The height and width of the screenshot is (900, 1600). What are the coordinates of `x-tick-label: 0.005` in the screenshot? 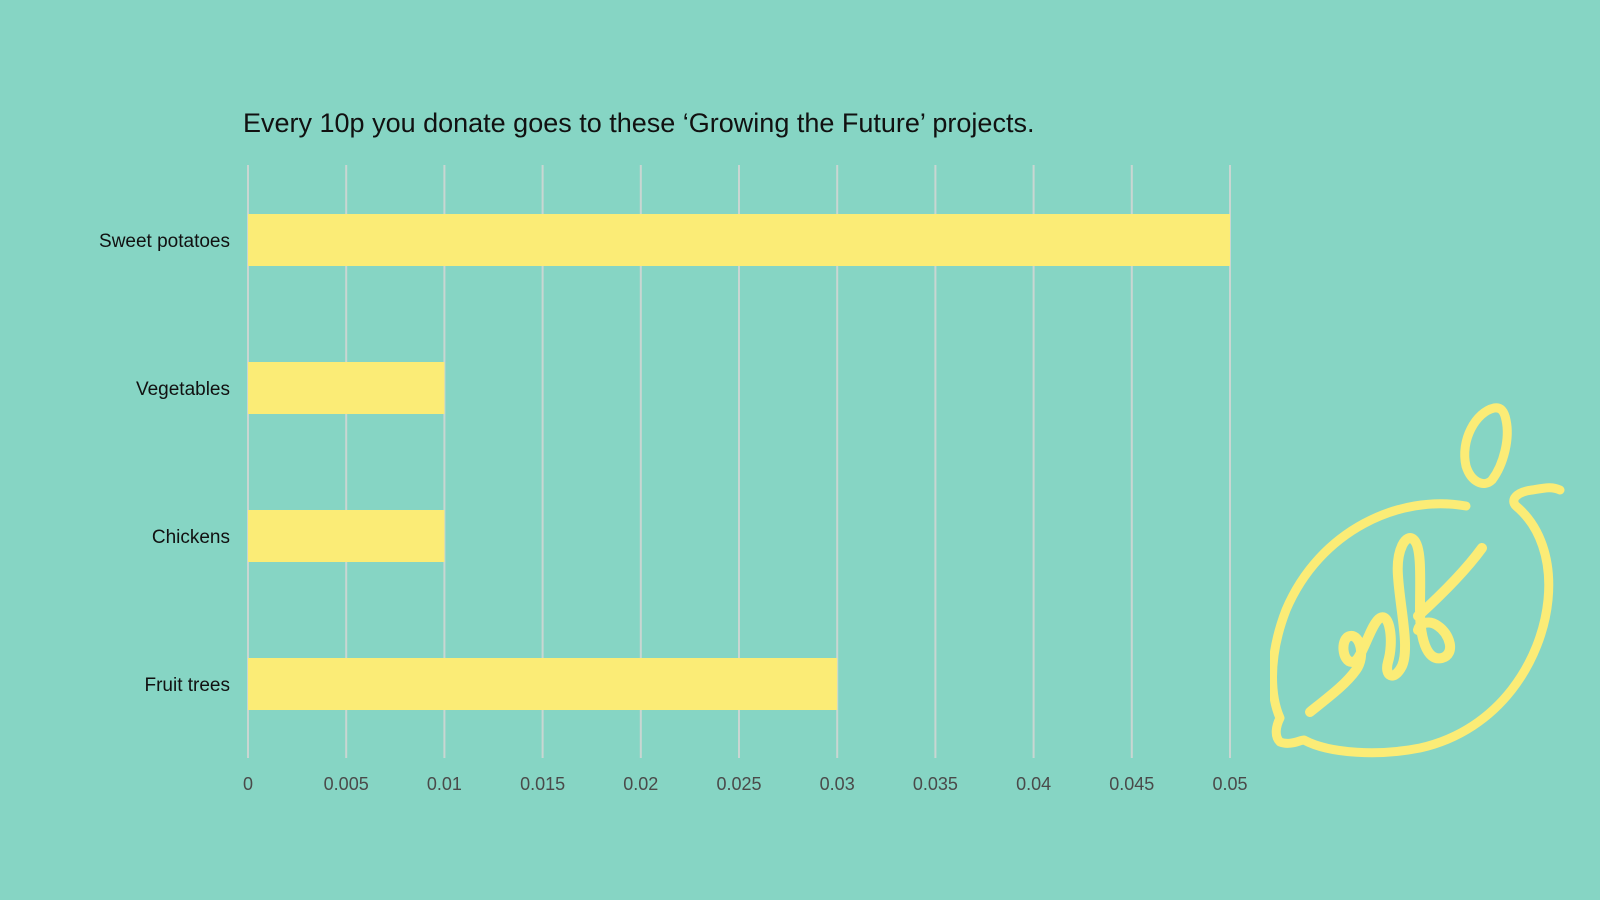 It's located at (346, 784).